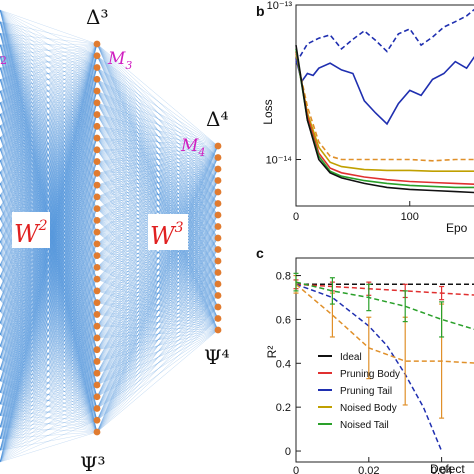  I want to click on panel-c-ylabel: R², so click(272, 352).